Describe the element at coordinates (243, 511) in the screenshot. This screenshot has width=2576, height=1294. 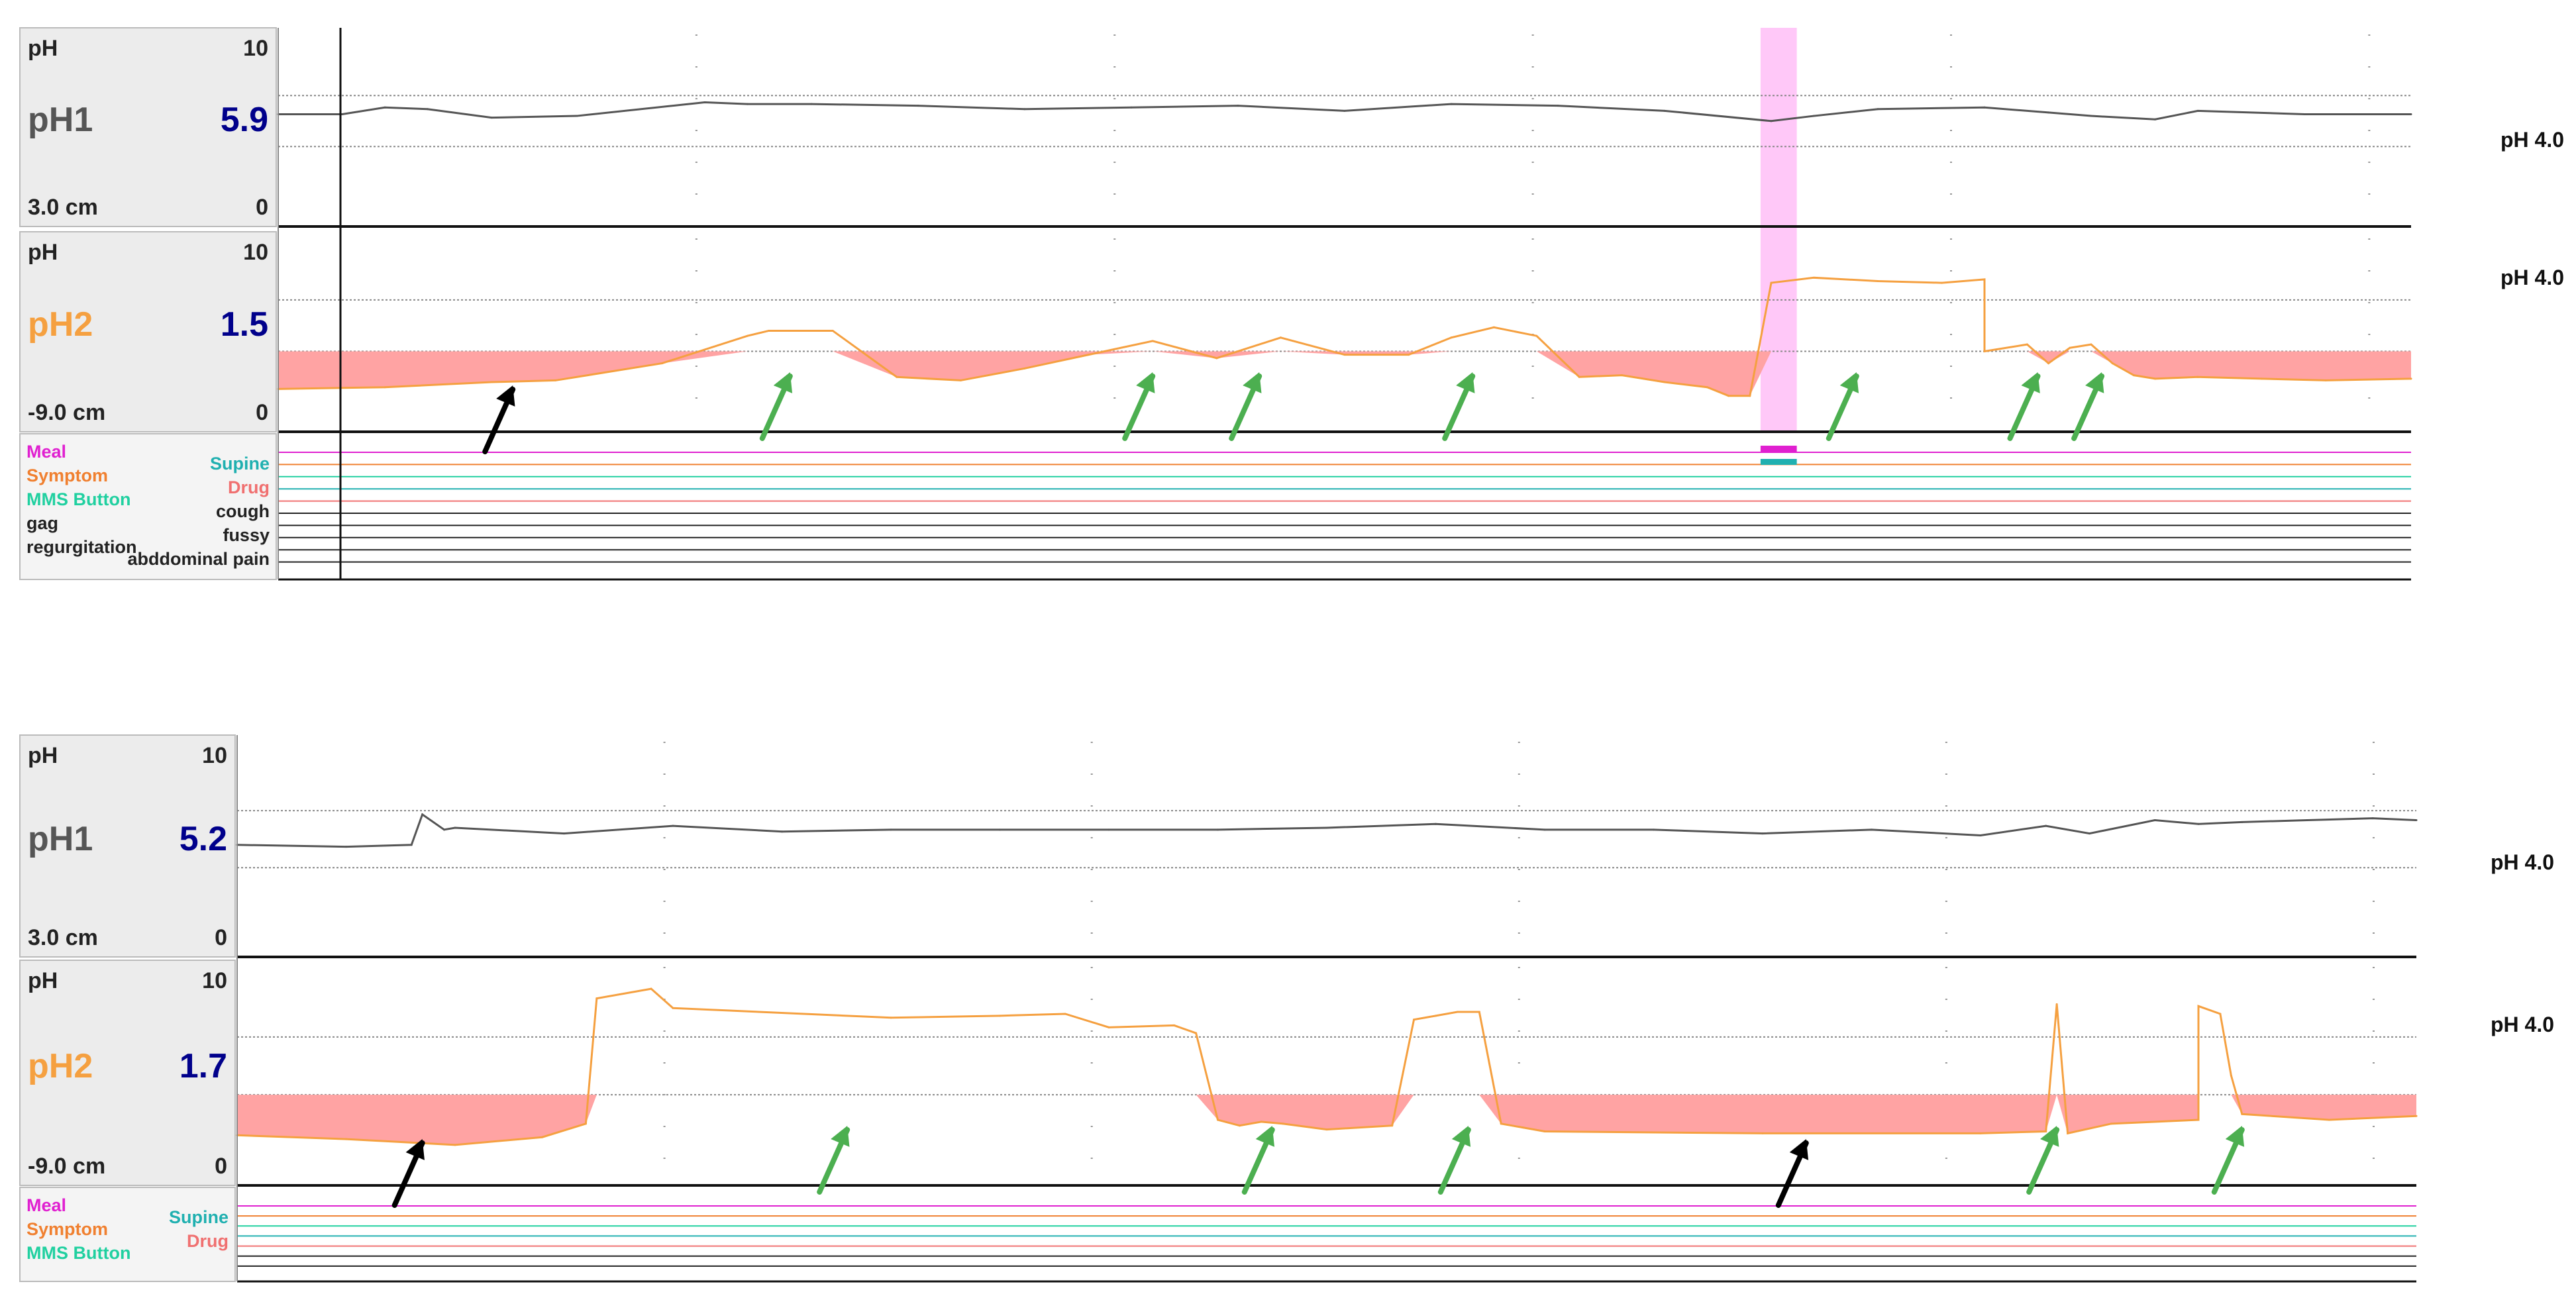
I see `recording-1-event-label-cough: cough` at that location.